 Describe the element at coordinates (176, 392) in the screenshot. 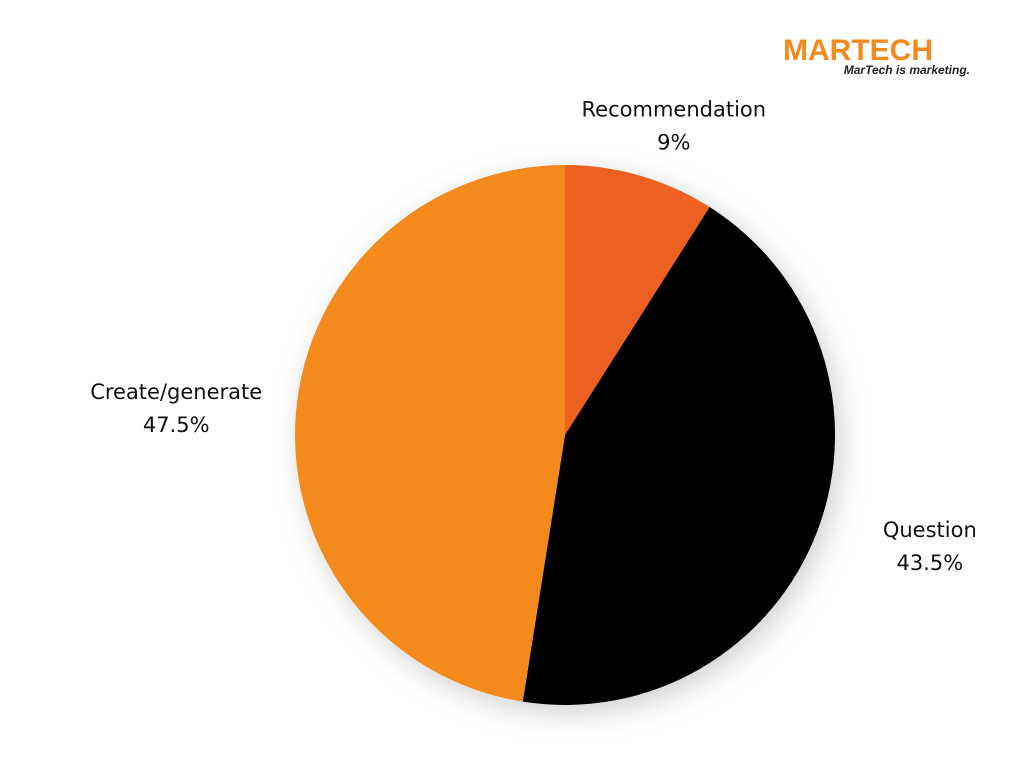

I see `slice-label: Create/generate` at that location.